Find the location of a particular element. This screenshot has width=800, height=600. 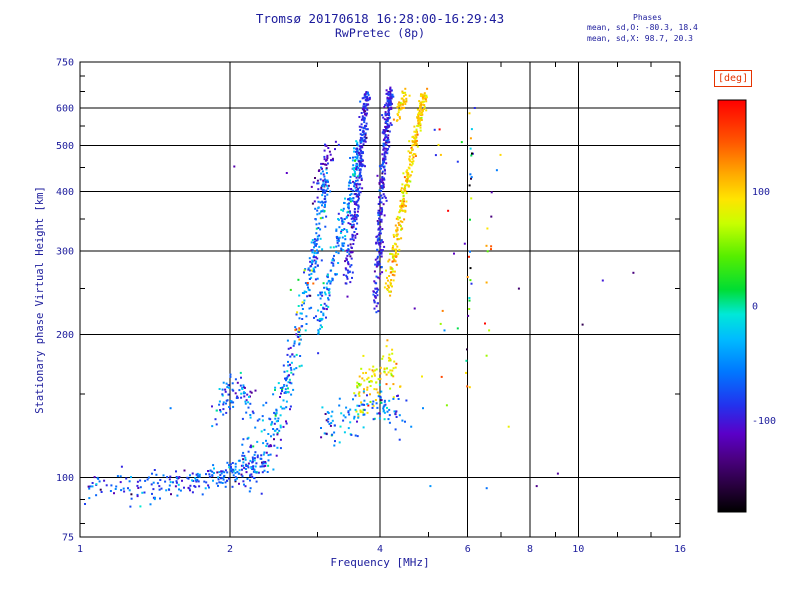

x-tick-label: 6 is located at coordinates (468, 549).